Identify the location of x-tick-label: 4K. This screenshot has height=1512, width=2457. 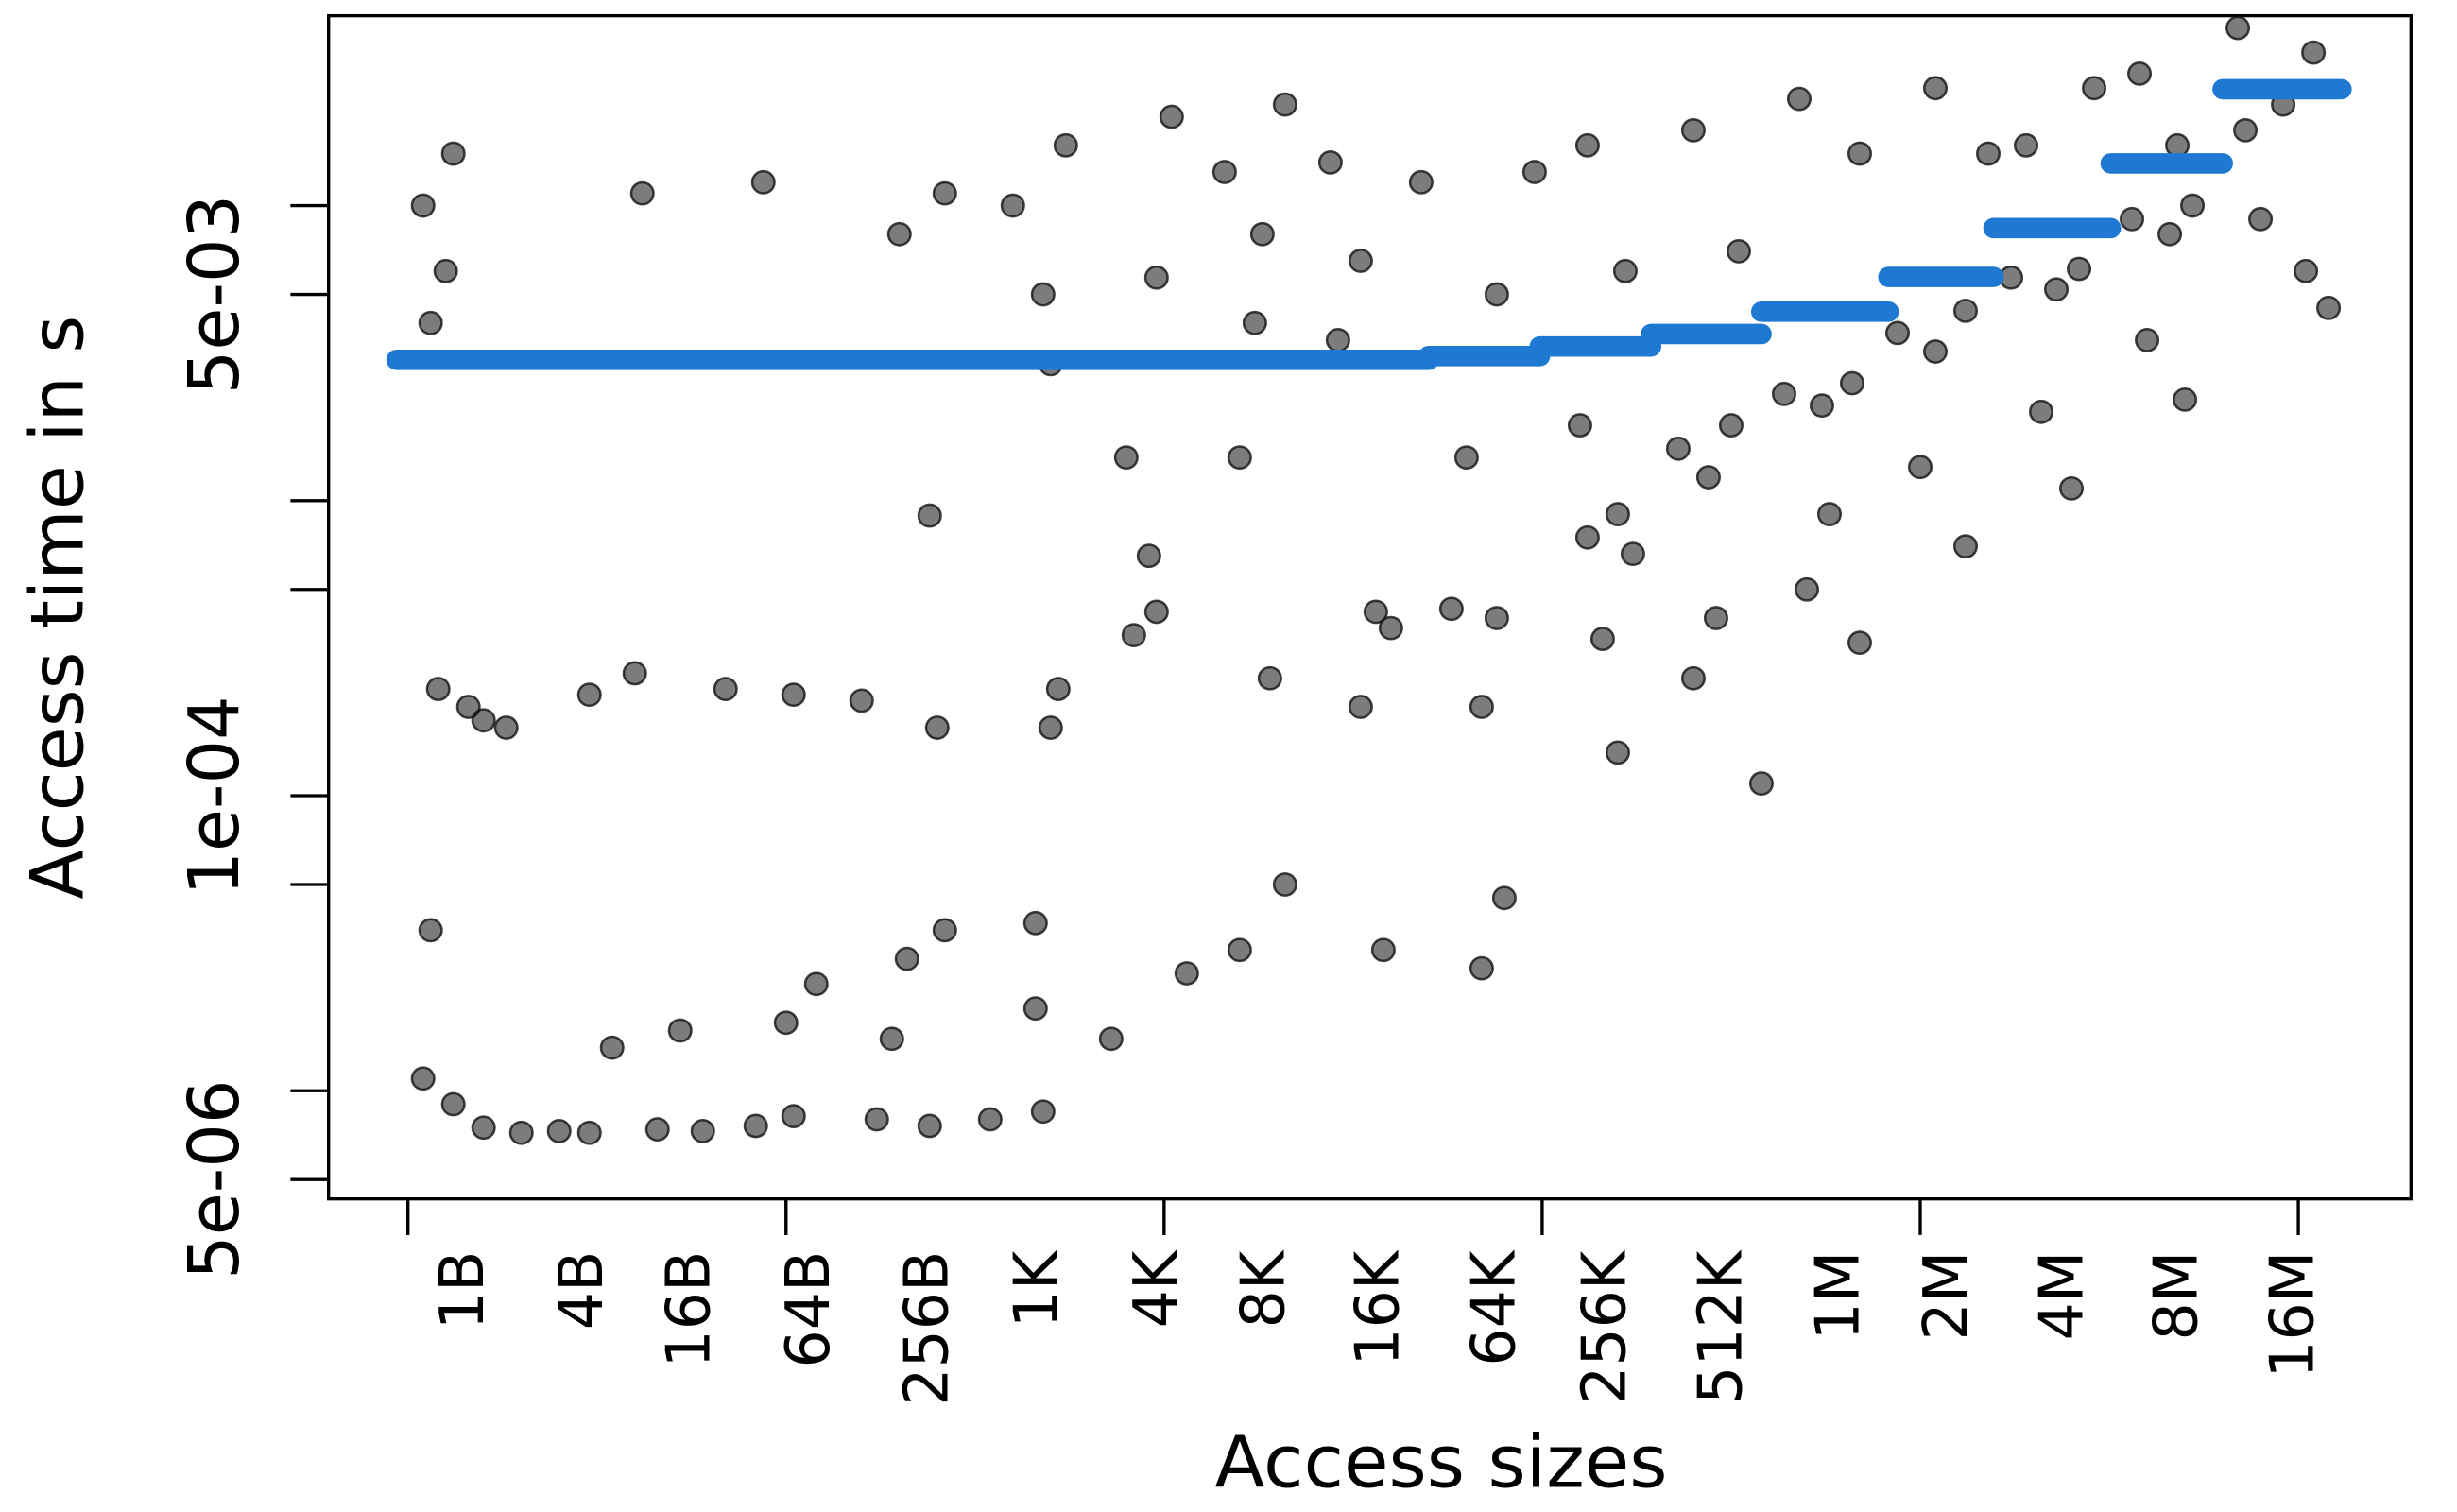
(1156, 1288).